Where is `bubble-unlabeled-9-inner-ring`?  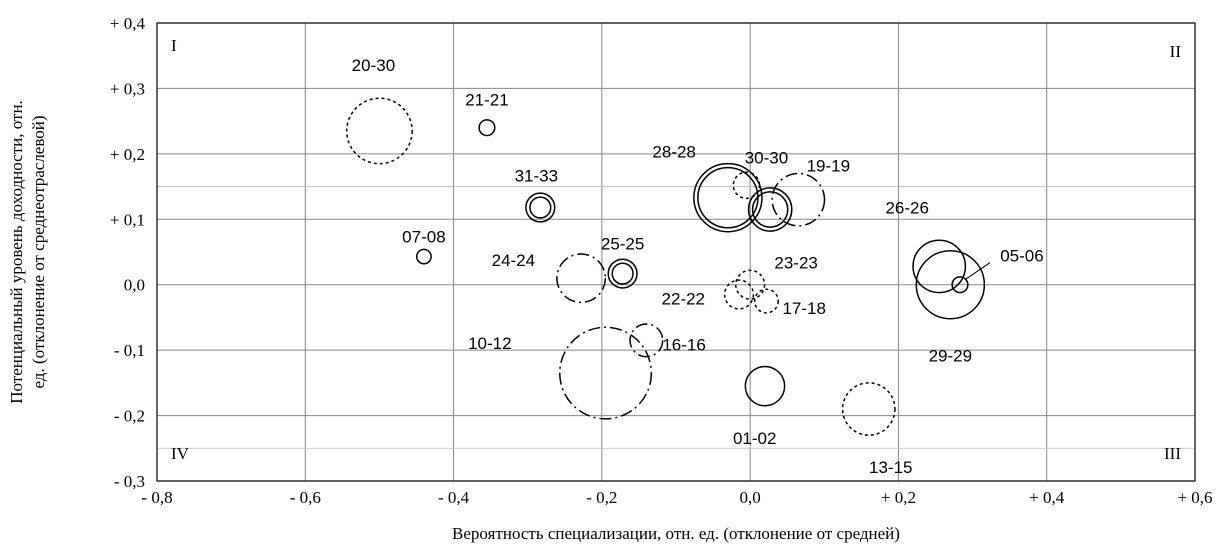
bubble-unlabeled-9-inner-ring is located at coordinates (770, 209).